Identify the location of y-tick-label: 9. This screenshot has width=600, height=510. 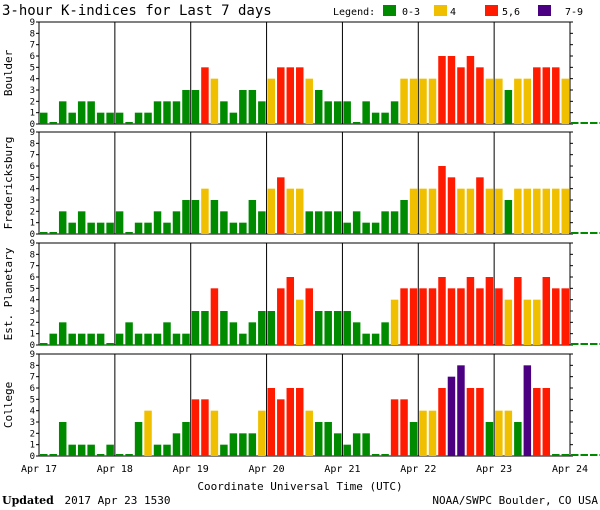
(32, 23).